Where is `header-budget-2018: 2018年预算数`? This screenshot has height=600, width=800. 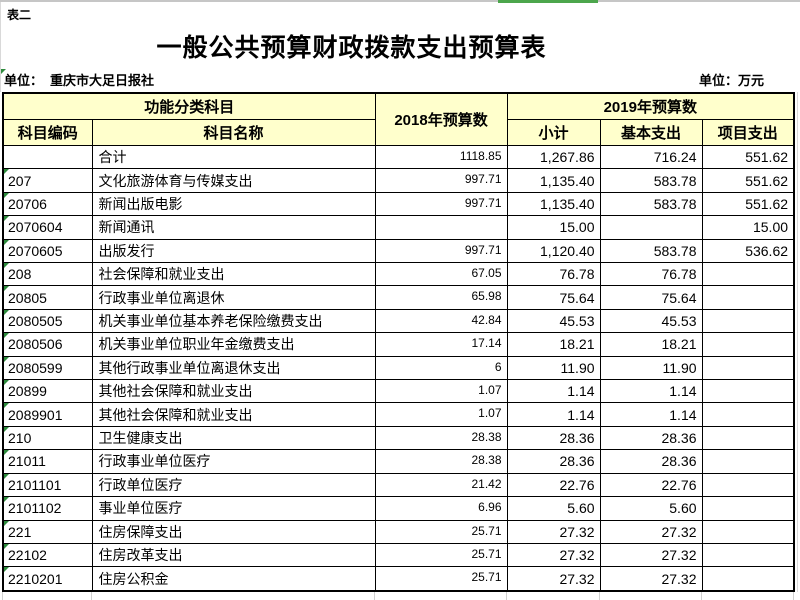 header-budget-2018: 2018年预算数 is located at coordinates (441, 119).